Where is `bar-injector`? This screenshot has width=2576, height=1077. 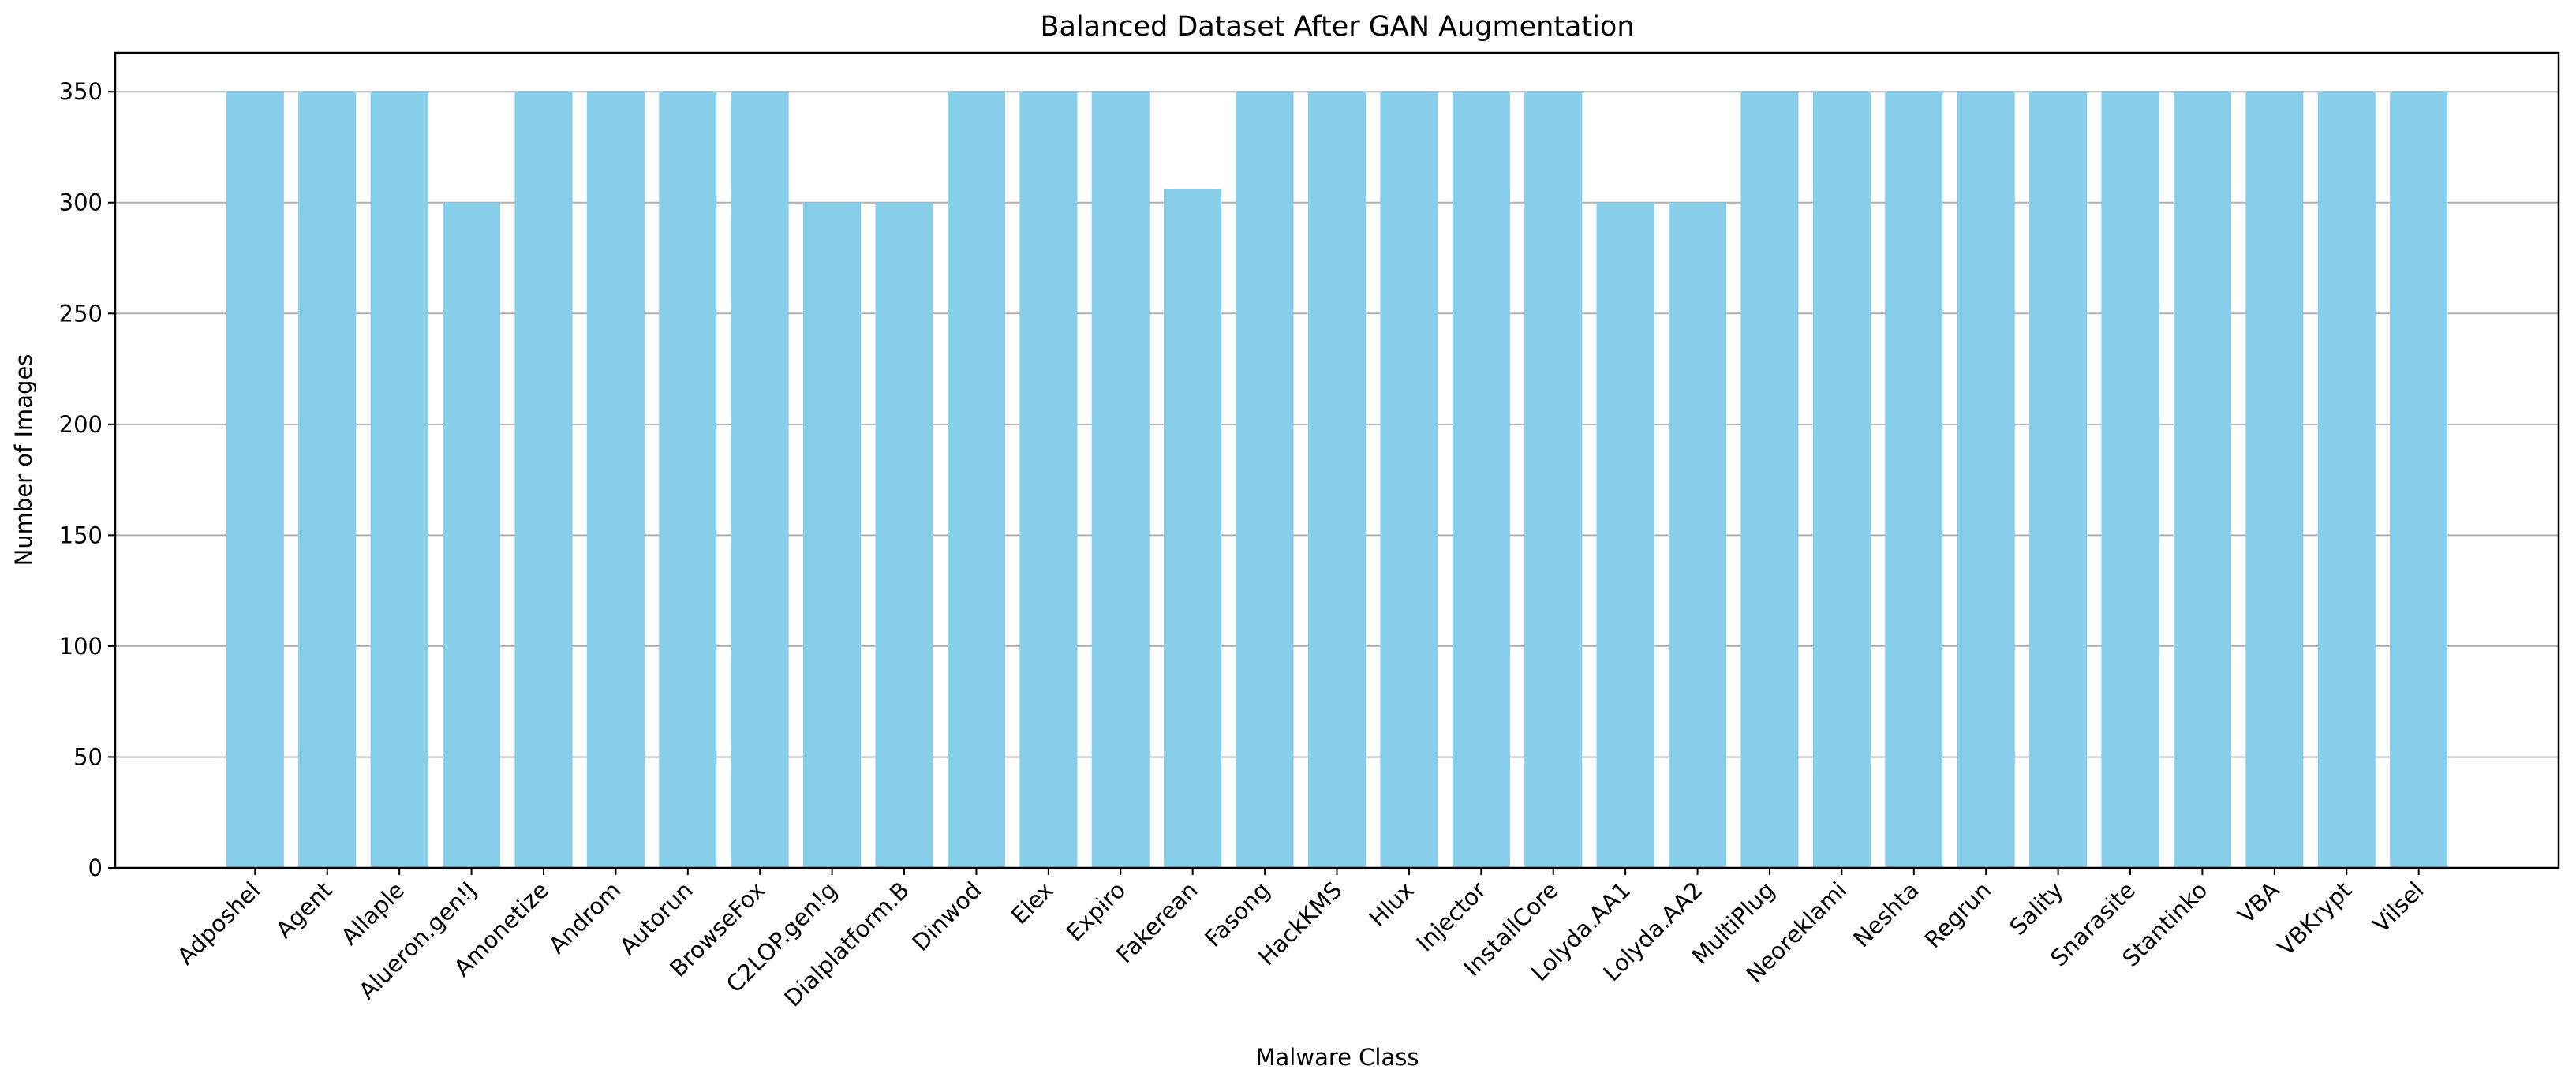 bar-injector is located at coordinates (1481, 480).